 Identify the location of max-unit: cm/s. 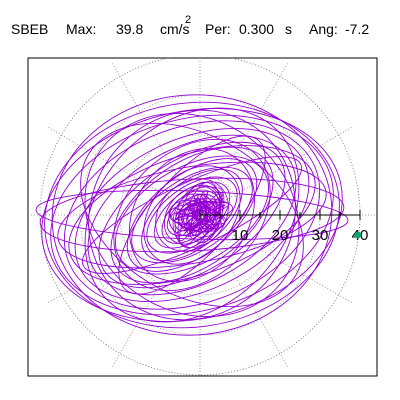
(175, 29).